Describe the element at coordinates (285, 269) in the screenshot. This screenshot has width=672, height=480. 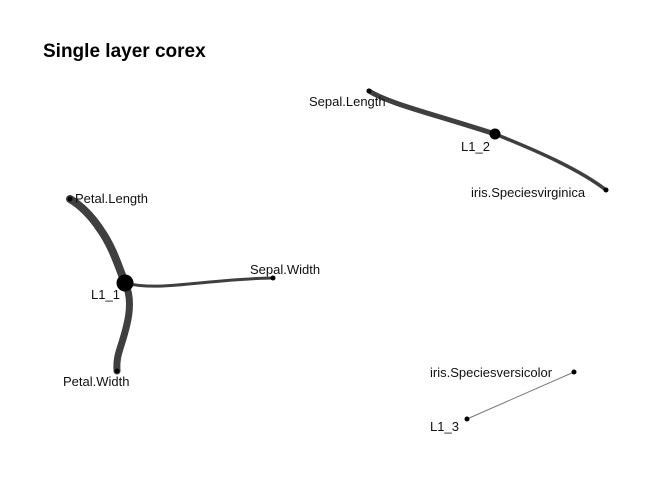
I see `label-sepal-width: Sepal.Width` at that location.